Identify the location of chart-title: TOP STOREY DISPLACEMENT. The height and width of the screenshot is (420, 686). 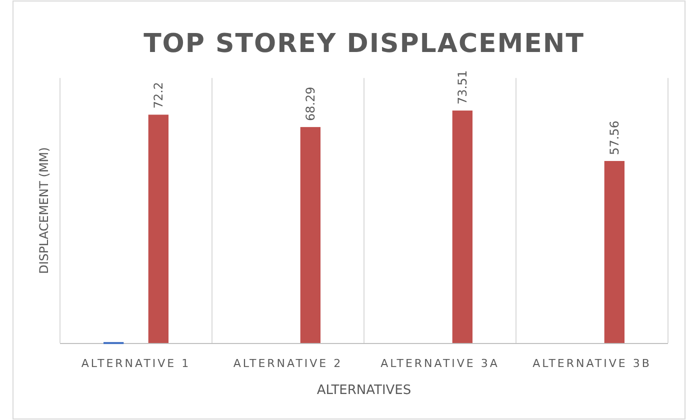
(364, 44).